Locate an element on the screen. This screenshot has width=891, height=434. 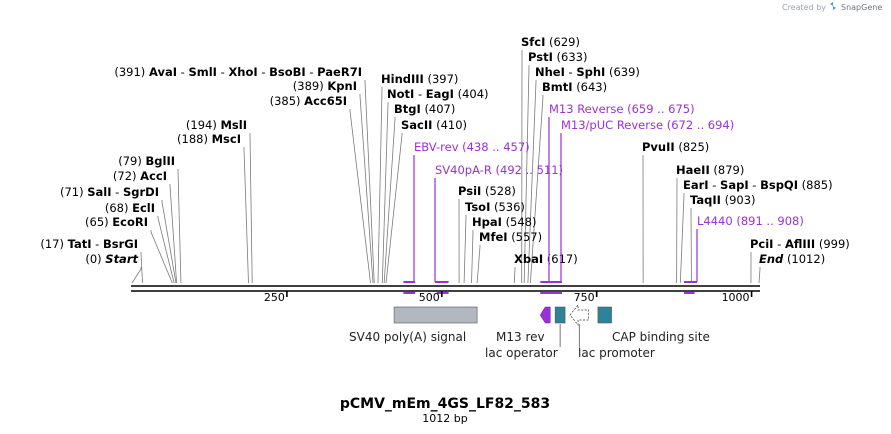
site-position: (999) is located at coordinates (834, 244).